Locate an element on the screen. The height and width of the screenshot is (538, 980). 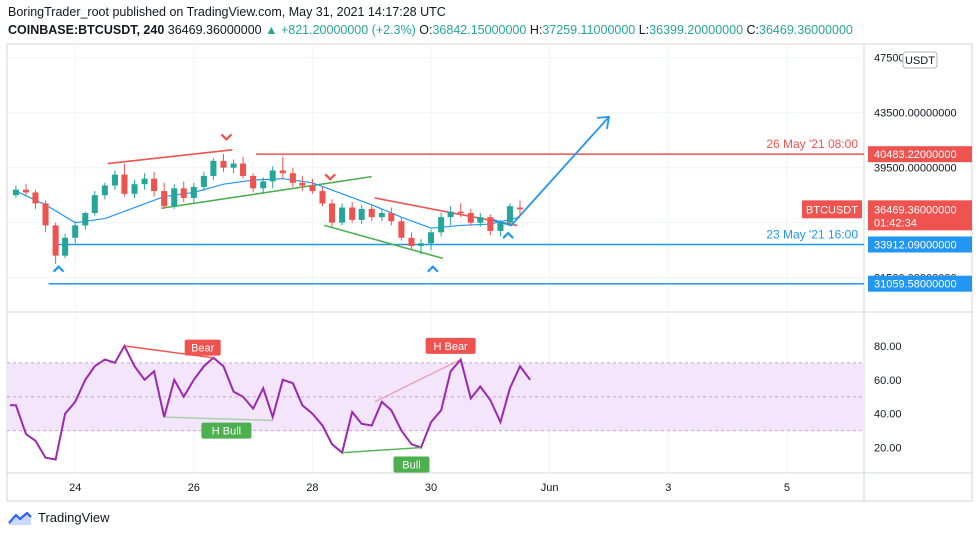
divergence-tag-label: H Bull is located at coordinates (226, 432).